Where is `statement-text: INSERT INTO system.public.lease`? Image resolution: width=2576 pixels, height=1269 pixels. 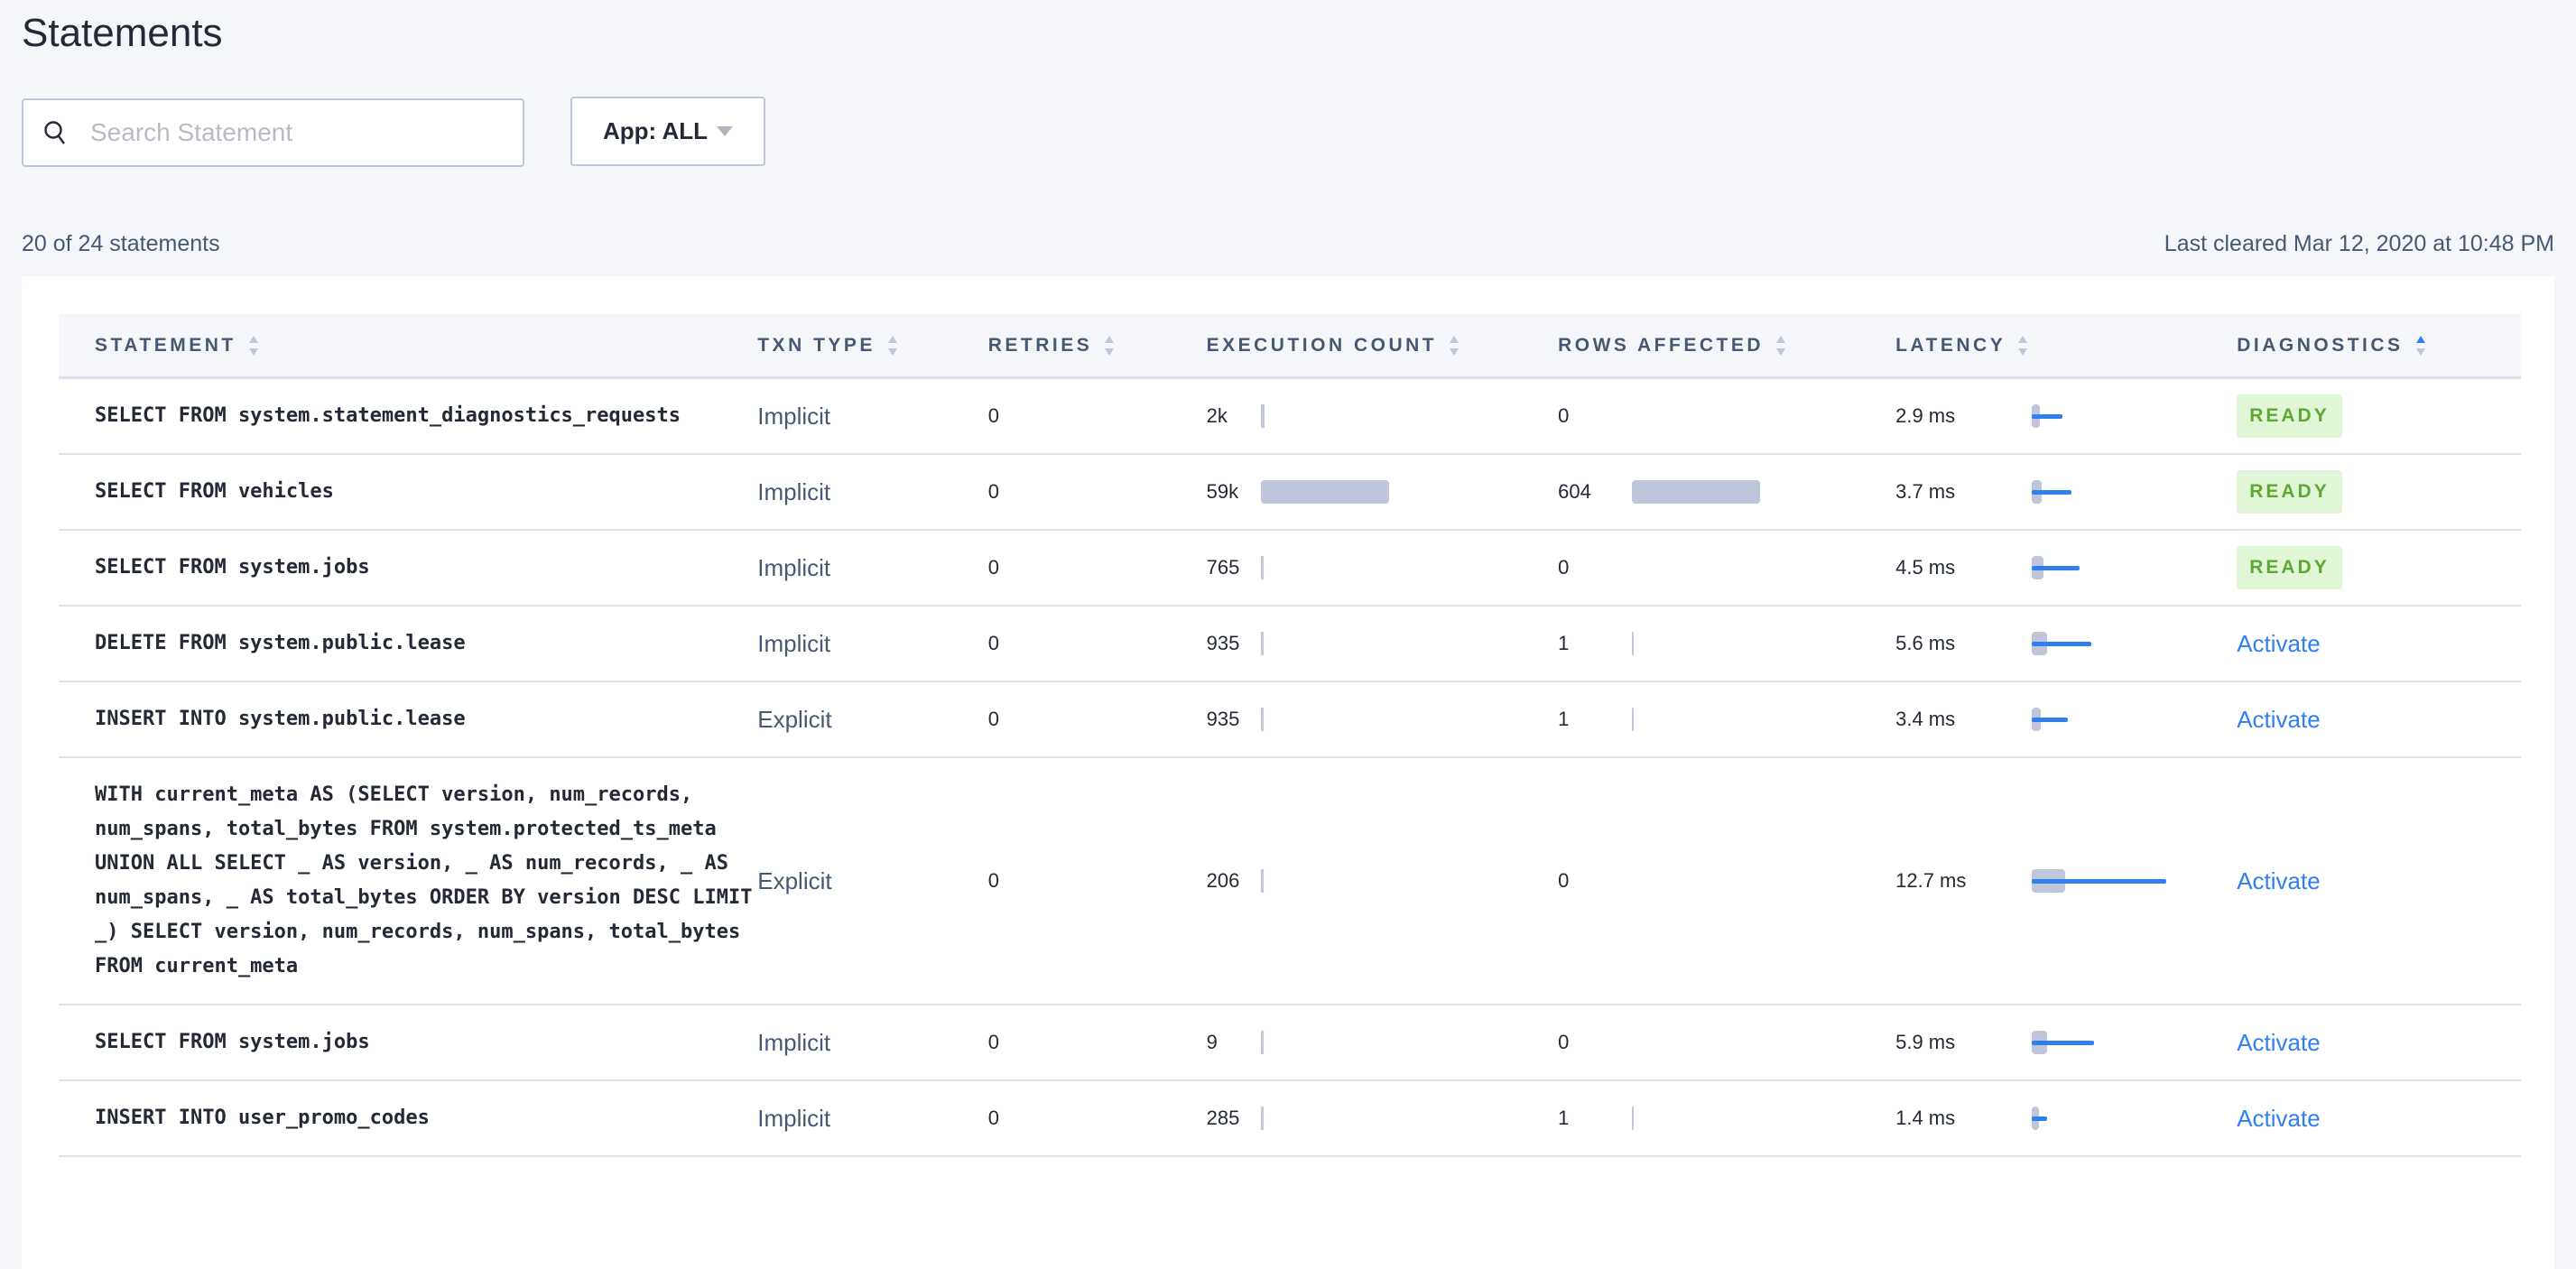
statement-text: INSERT INTO system.public.lease is located at coordinates (408, 719).